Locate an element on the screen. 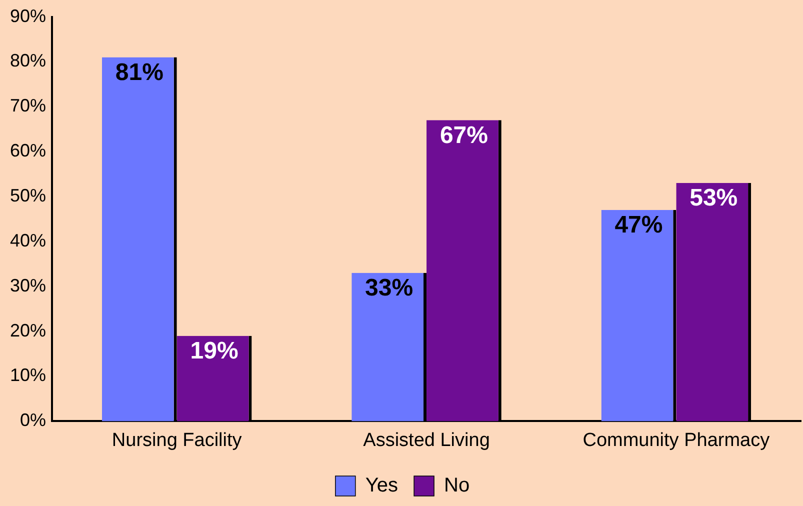 This screenshot has width=803, height=506. y-tick-label: 60% is located at coordinates (28, 150).